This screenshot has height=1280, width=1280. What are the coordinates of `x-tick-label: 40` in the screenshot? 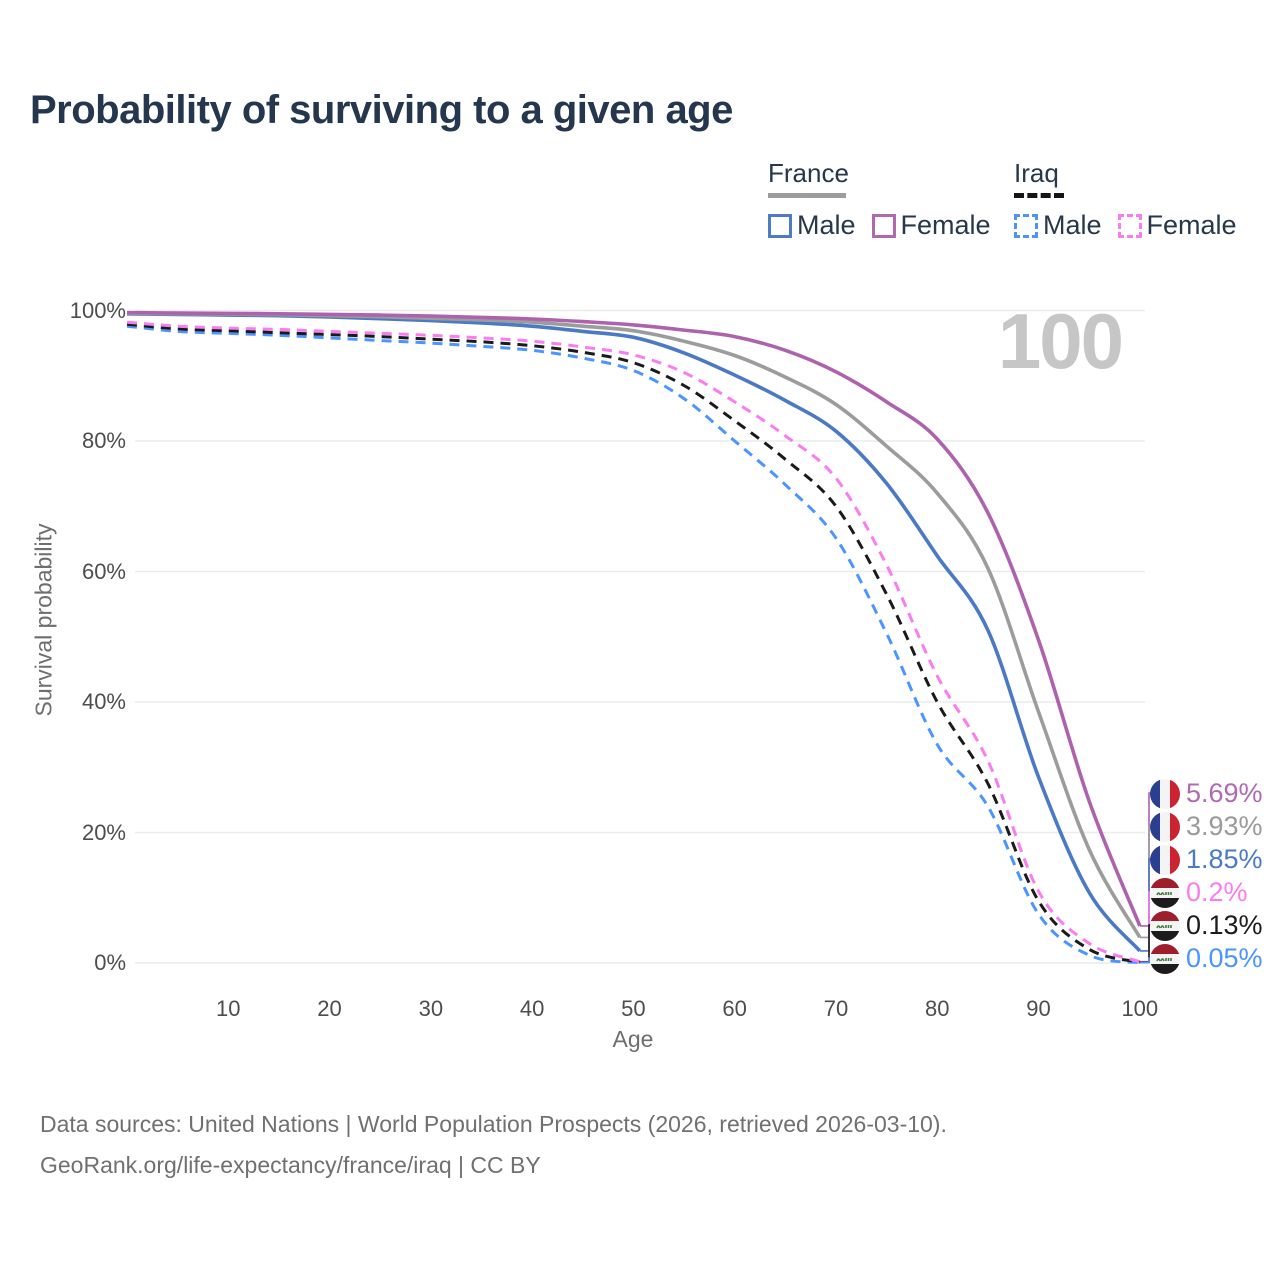 It's located at (532, 1008).